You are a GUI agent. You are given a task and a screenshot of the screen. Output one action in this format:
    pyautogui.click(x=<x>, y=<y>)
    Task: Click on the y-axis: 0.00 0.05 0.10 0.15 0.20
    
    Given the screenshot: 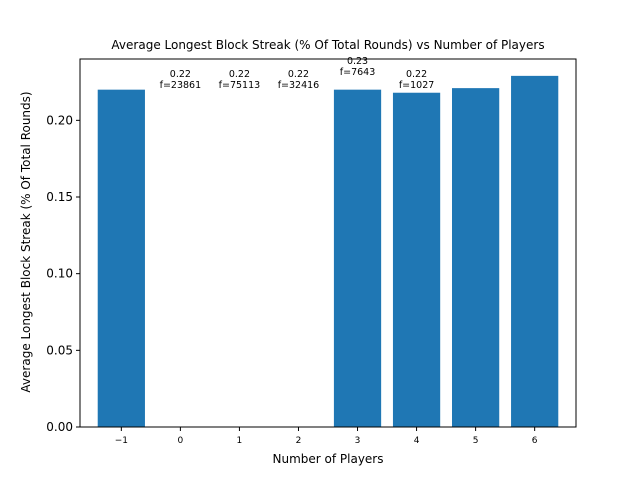 What is the action you would take?
    pyautogui.click(x=63, y=273)
    